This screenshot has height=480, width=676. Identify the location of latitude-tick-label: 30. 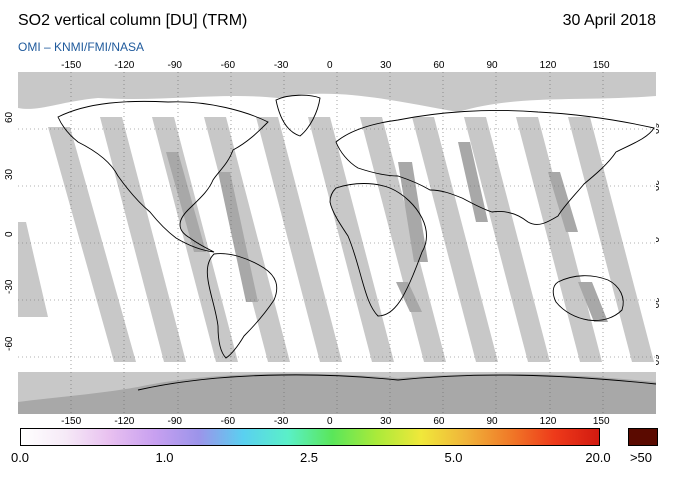
(9, 174).